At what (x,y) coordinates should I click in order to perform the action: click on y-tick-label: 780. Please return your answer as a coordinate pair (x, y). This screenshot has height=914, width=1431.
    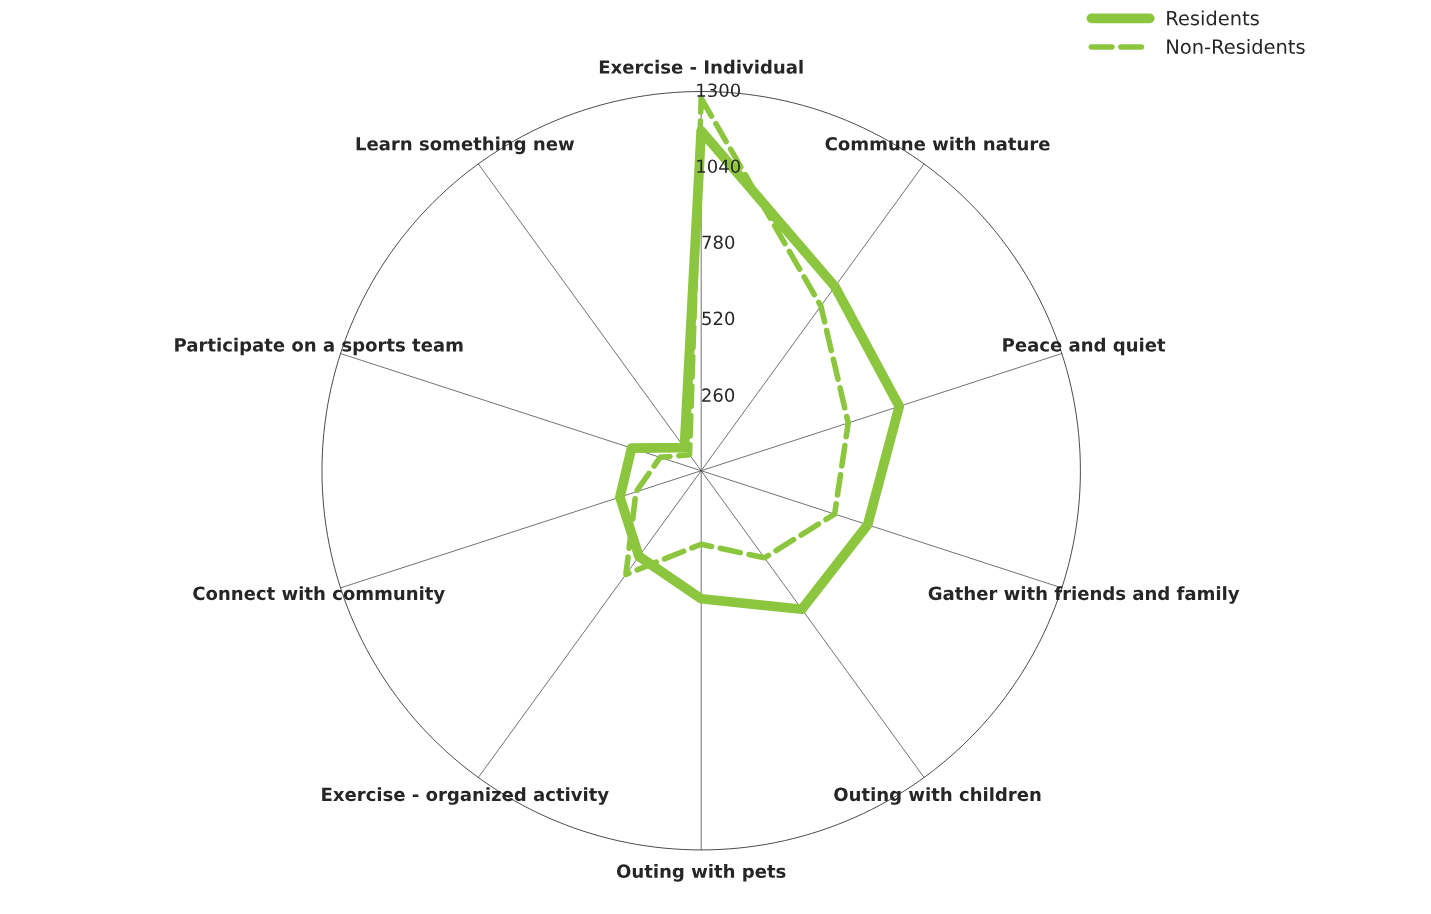
    Looking at the image, I should click on (718, 242).